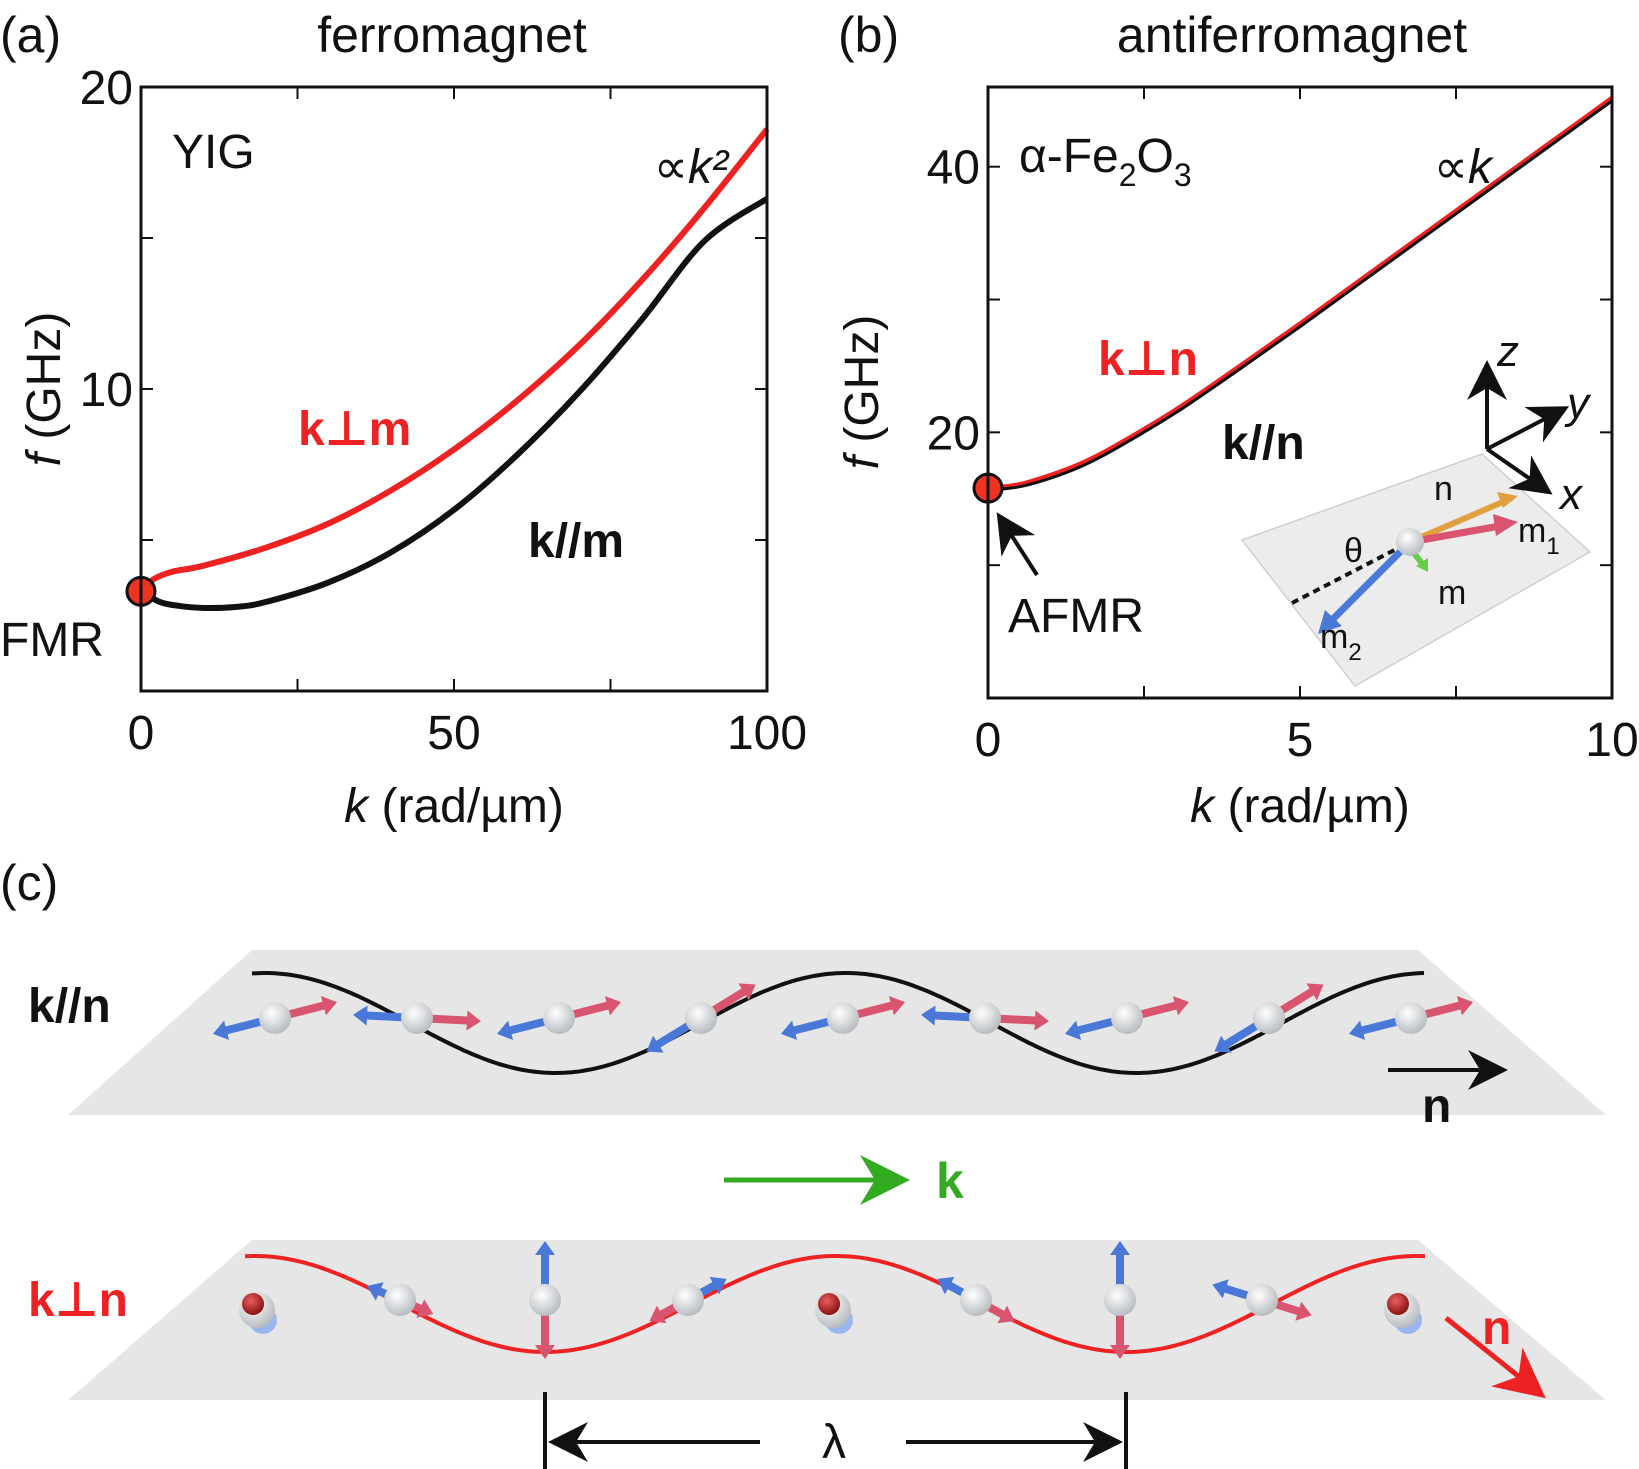  Describe the element at coordinates (1353, 551) in the screenshot. I see `inset-label-theta: θ` at that location.